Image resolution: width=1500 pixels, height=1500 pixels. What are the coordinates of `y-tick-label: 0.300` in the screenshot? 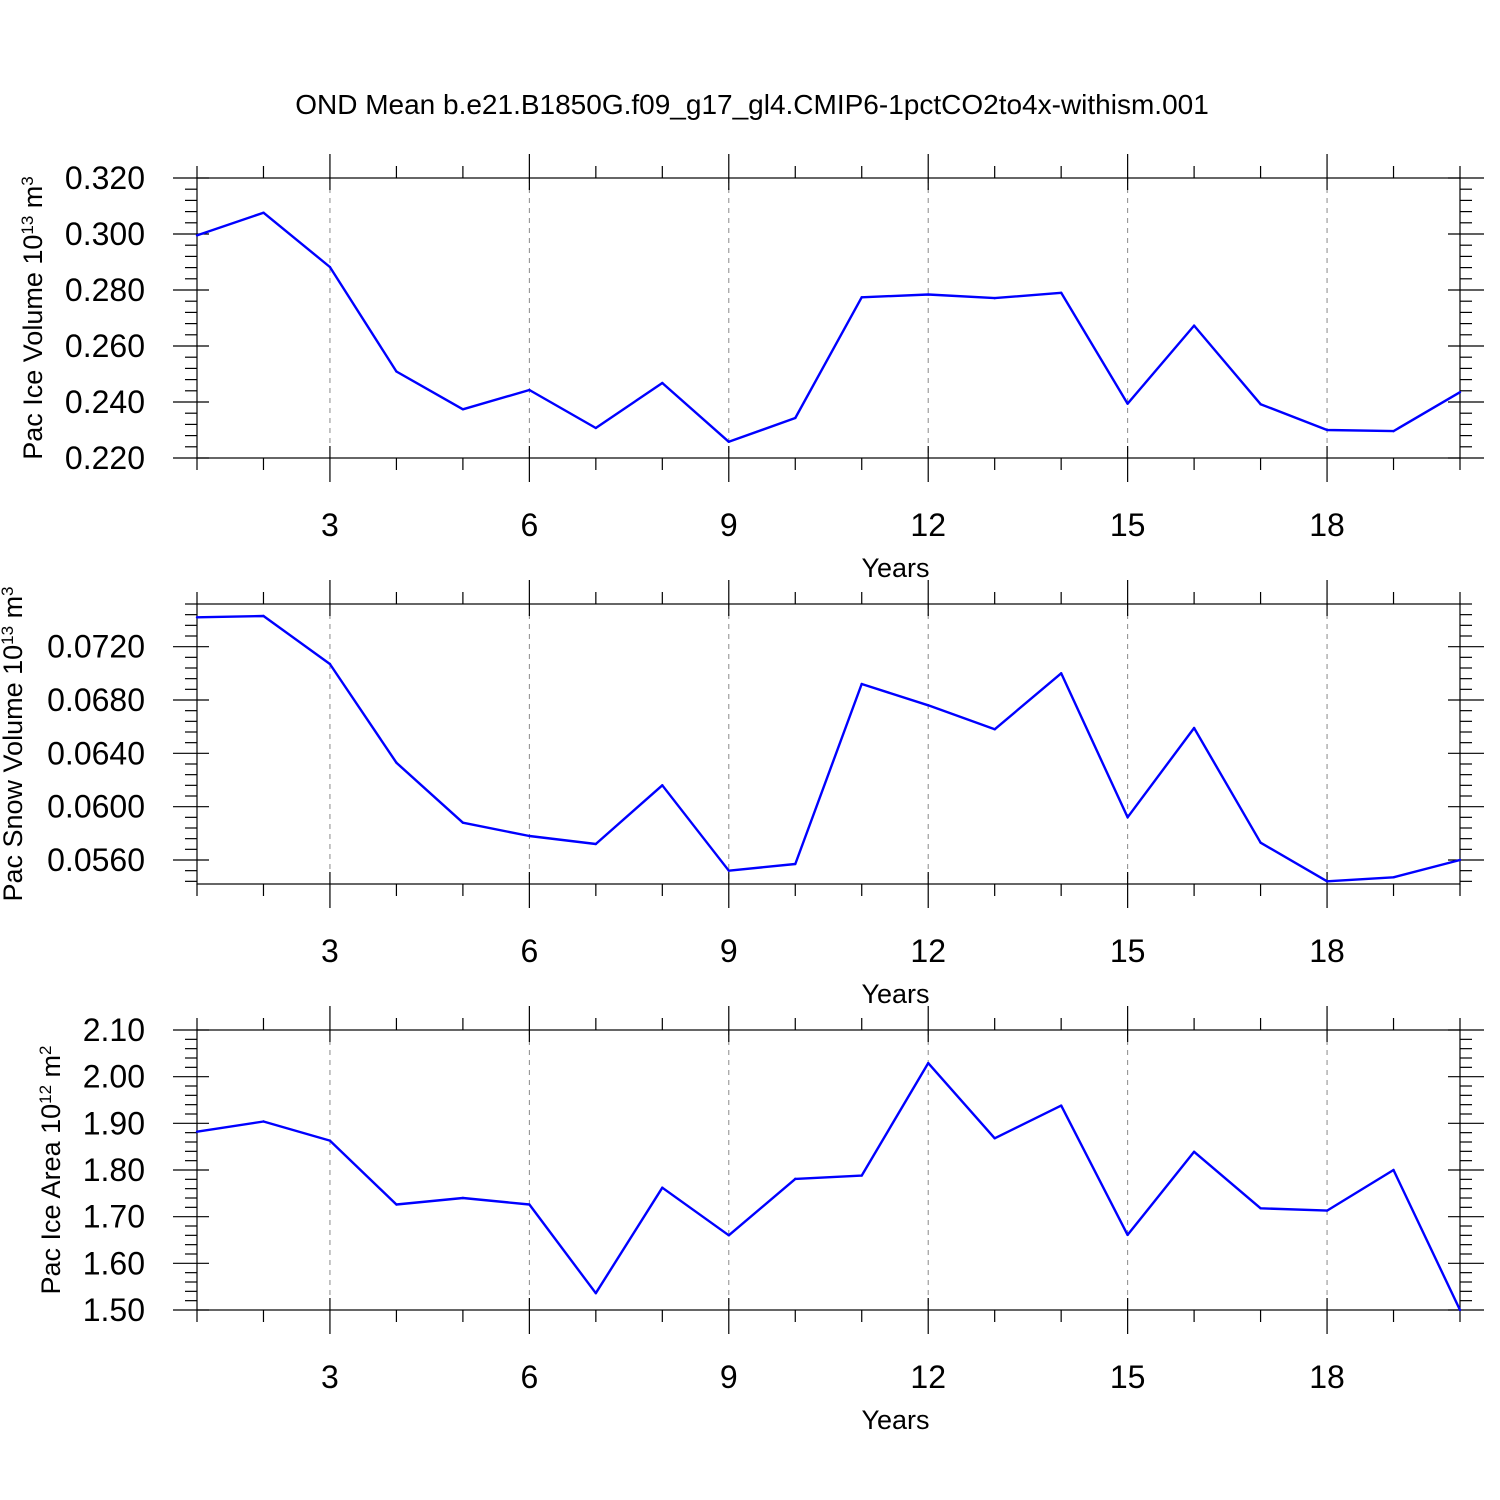 It's located at (105, 234).